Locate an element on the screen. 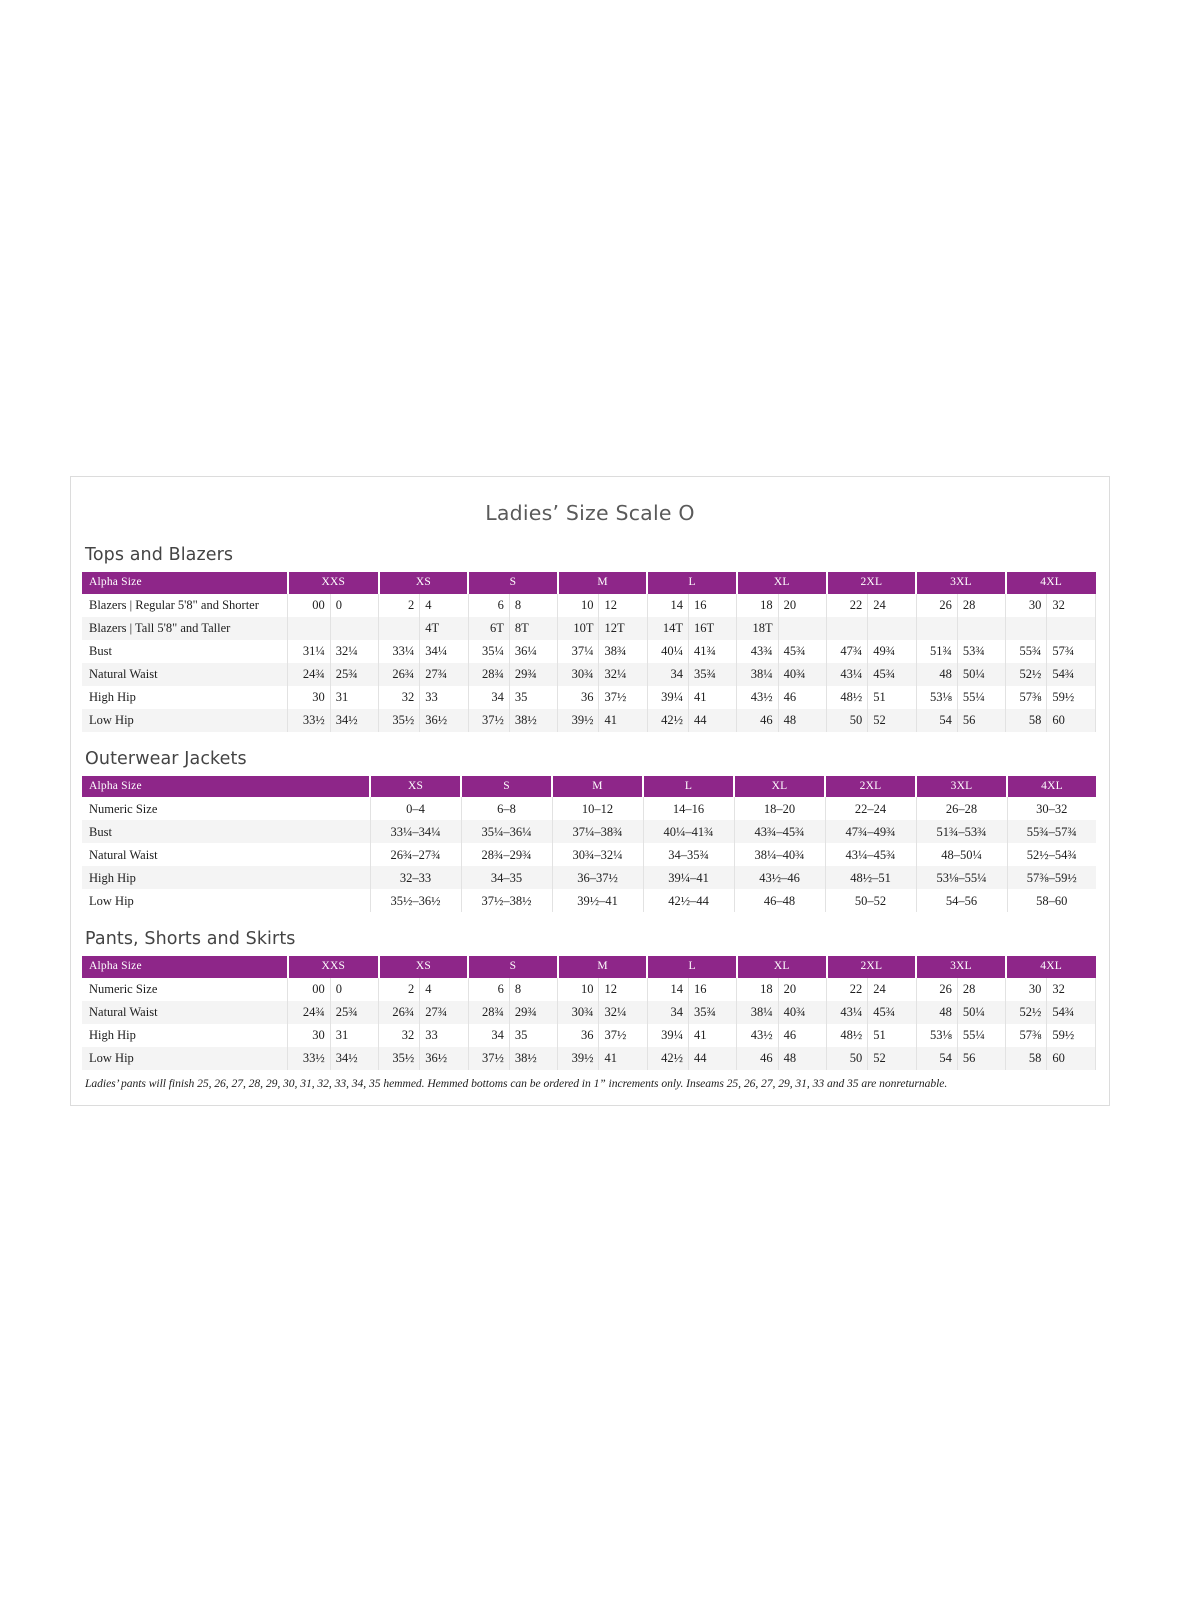 Image resolution: width=1200 pixels, height=1600 pixels. cell: 24 is located at coordinates (892, 989).